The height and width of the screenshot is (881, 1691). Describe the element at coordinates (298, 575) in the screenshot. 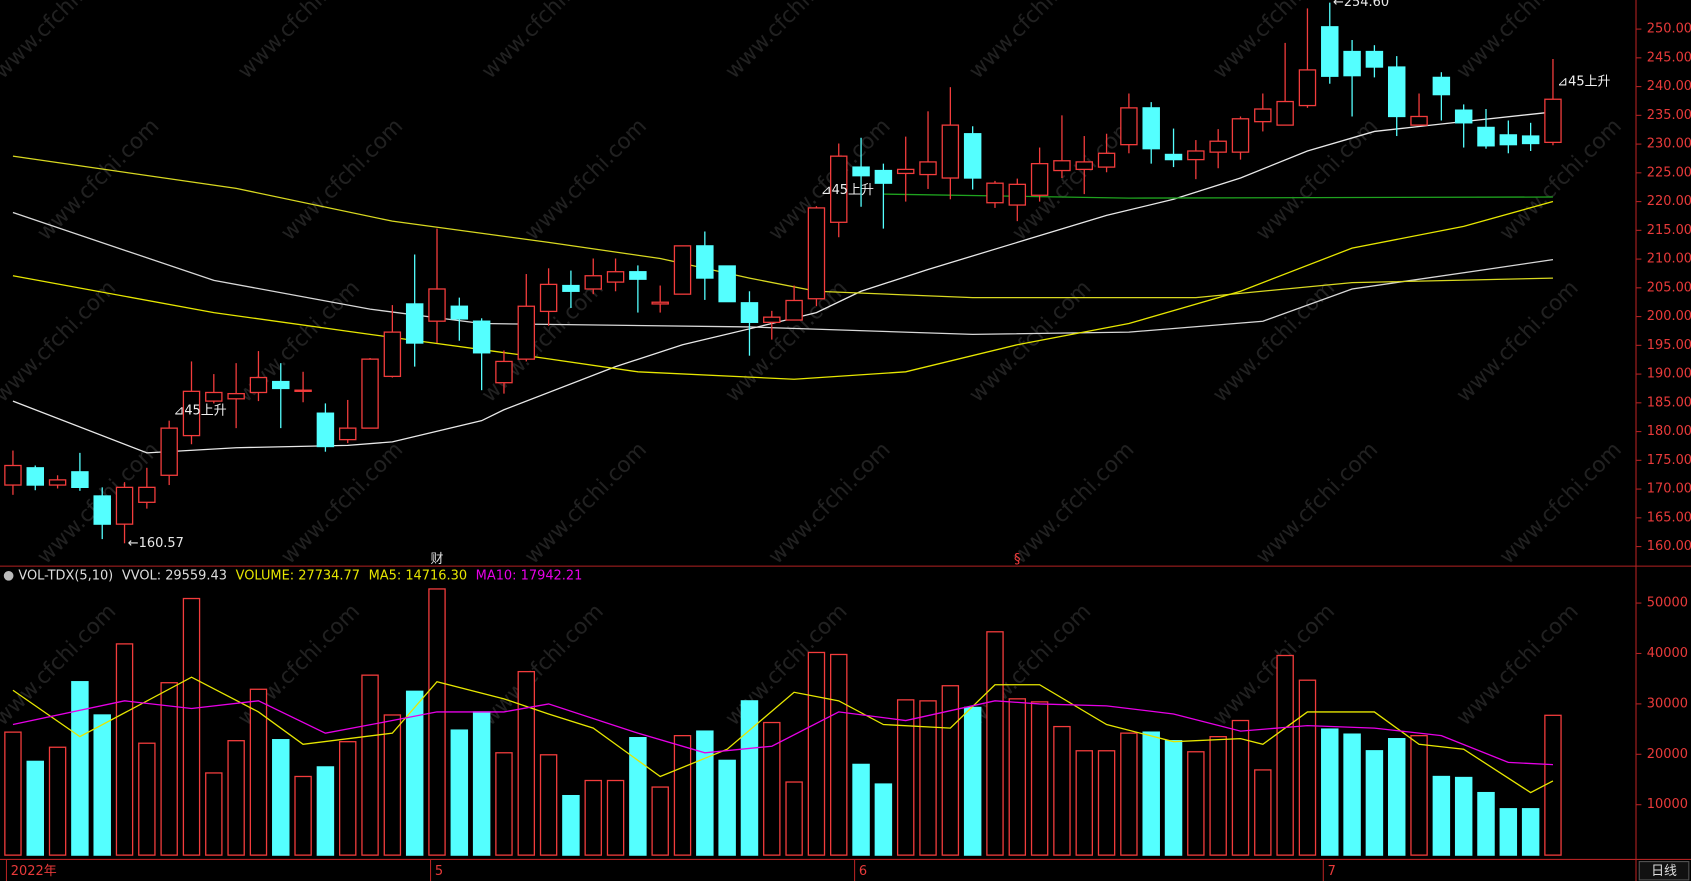

I see `indicator-header: VOLUME: 27734.77` at that location.